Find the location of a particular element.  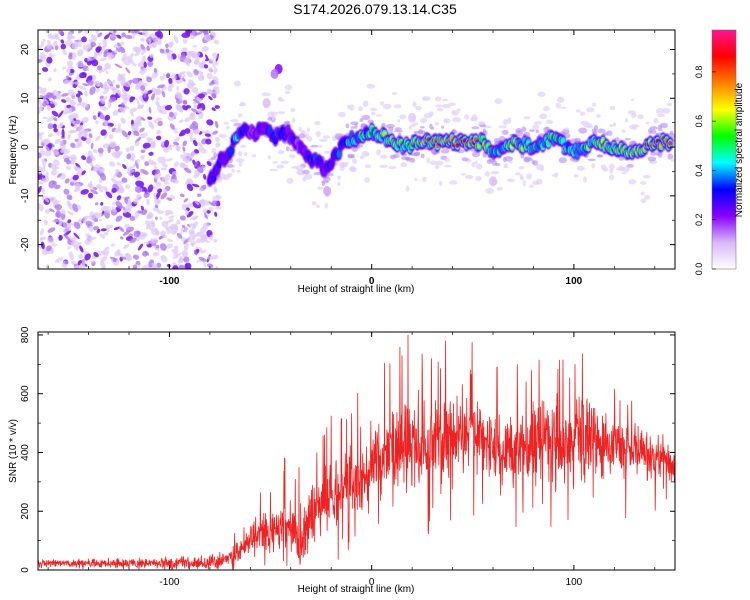

ridge-core is located at coordinates (563, 141).